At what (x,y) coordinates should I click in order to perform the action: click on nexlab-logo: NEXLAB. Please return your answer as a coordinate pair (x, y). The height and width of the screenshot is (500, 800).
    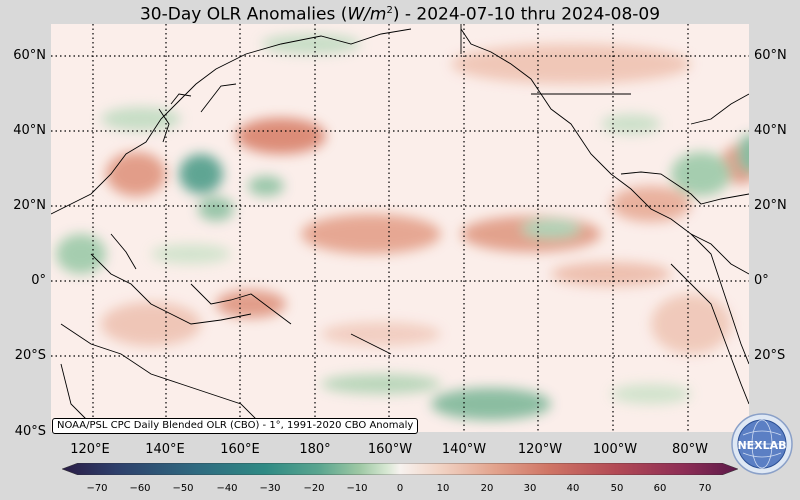
    Looking at the image, I should click on (762, 444).